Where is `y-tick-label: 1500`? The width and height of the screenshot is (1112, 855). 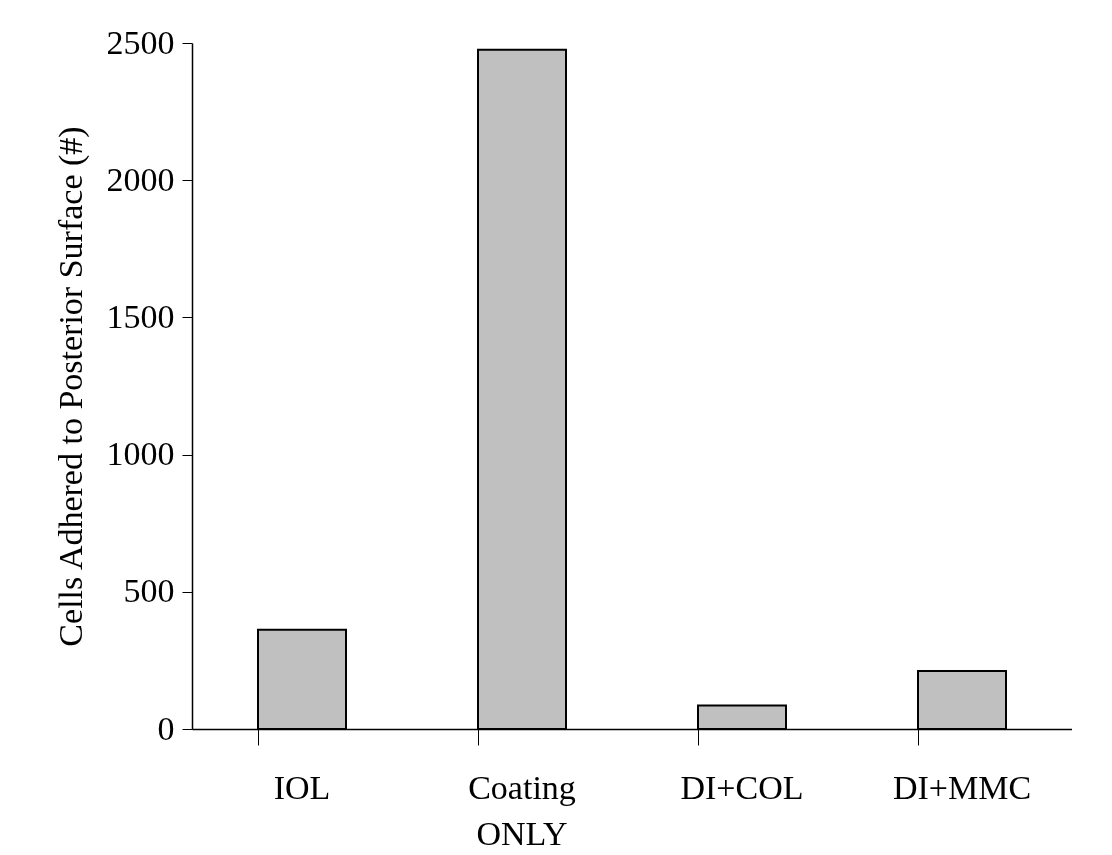
y-tick-label: 1500 is located at coordinates (140, 316).